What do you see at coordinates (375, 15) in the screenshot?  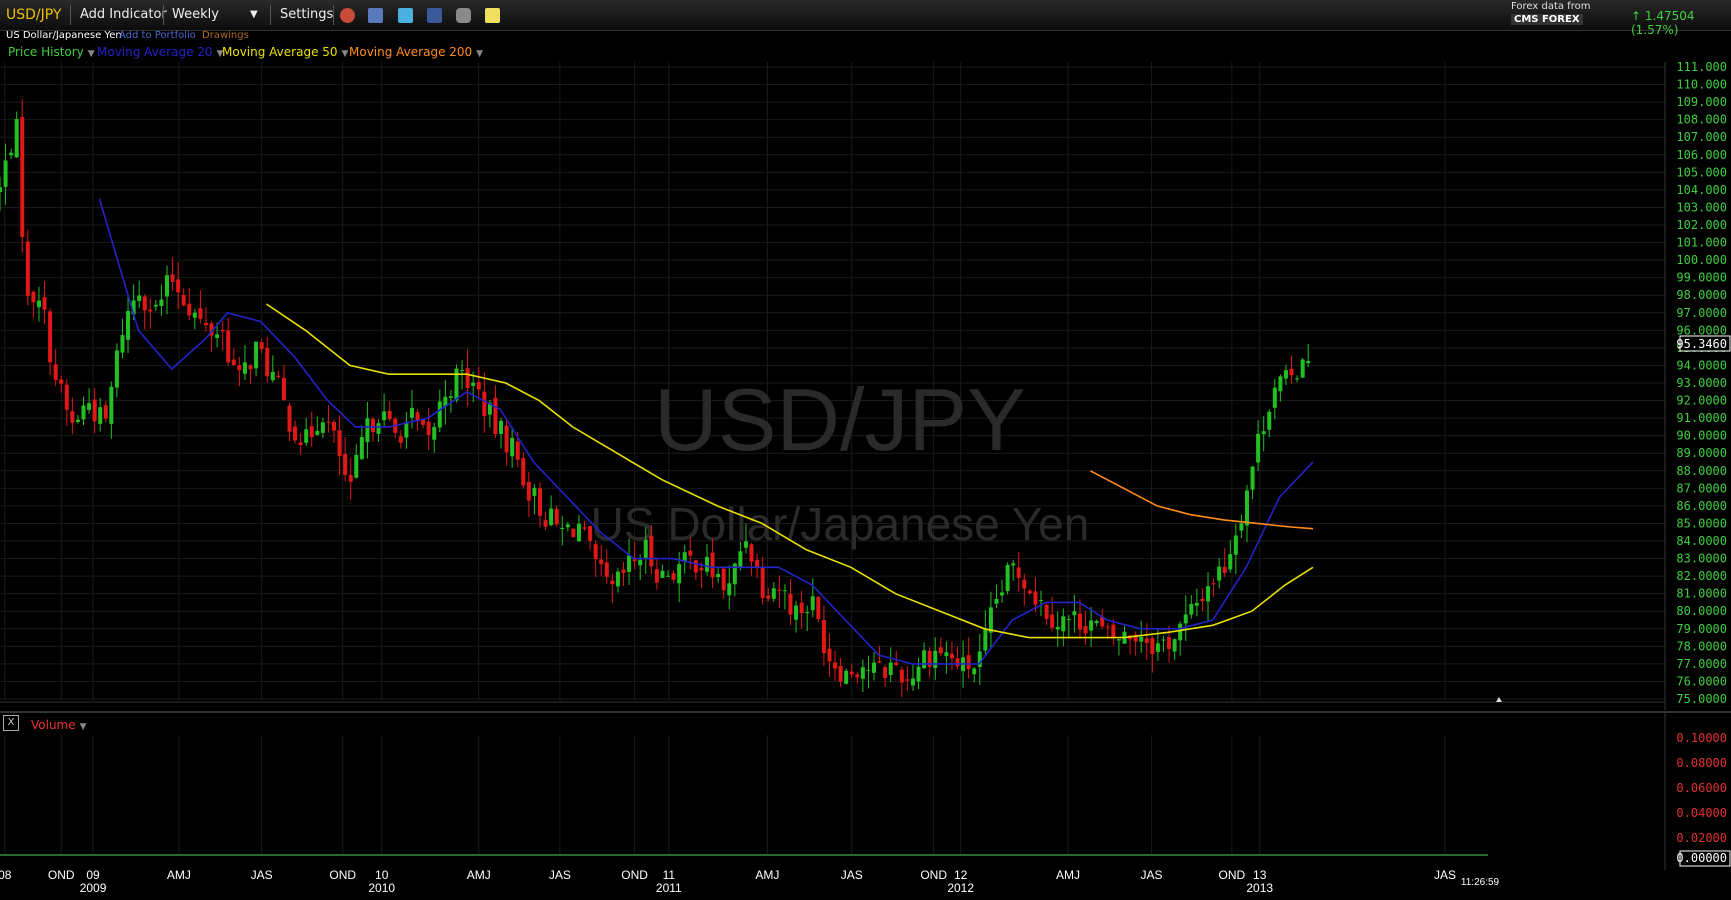 I see `calendar-icon` at bounding box center [375, 15].